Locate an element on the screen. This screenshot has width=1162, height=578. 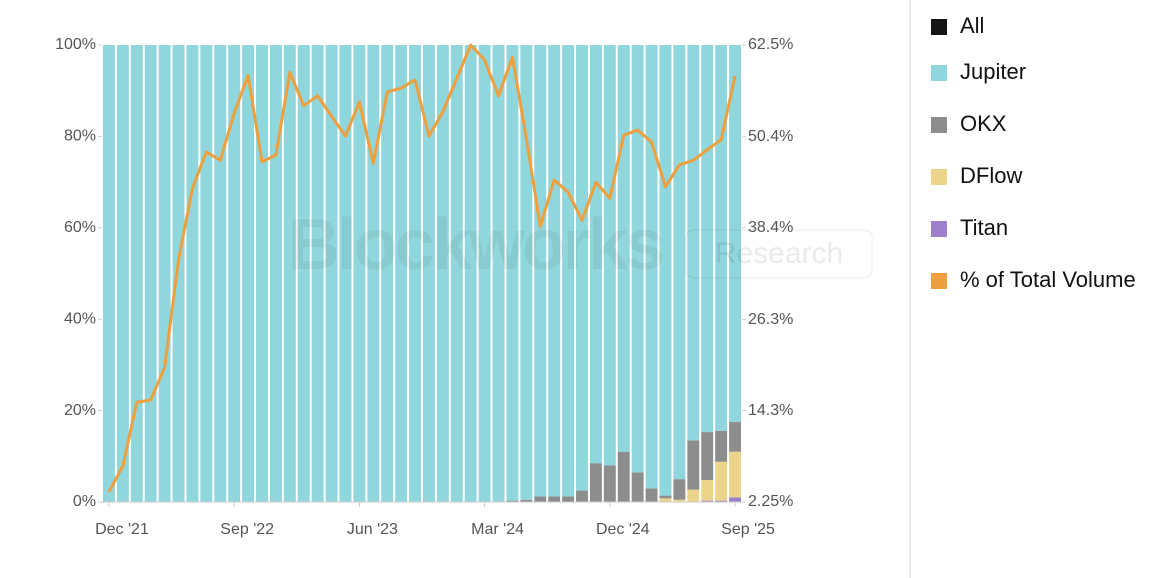
watermark: Research is located at coordinates (779, 253).